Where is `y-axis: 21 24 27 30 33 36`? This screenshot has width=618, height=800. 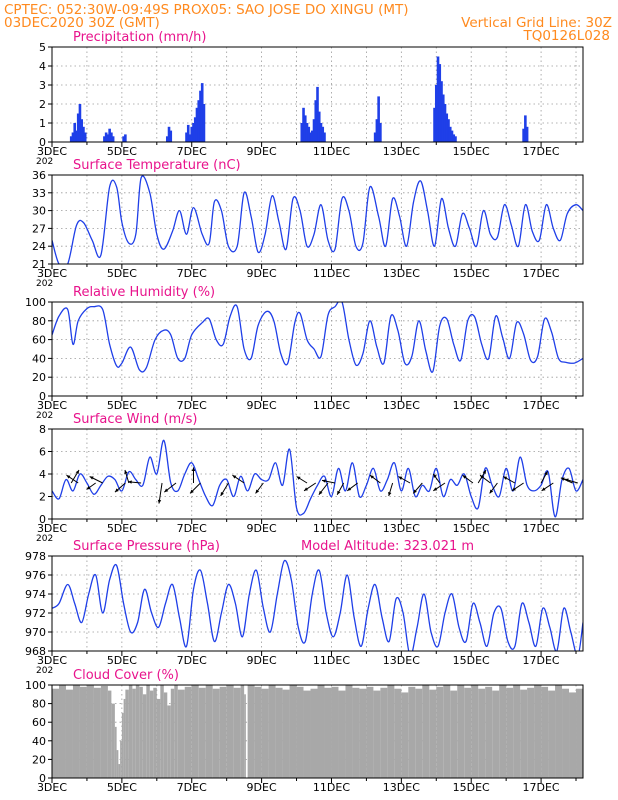 y-axis: 21 24 27 30 33 36 is located at coordinates (42, 220).